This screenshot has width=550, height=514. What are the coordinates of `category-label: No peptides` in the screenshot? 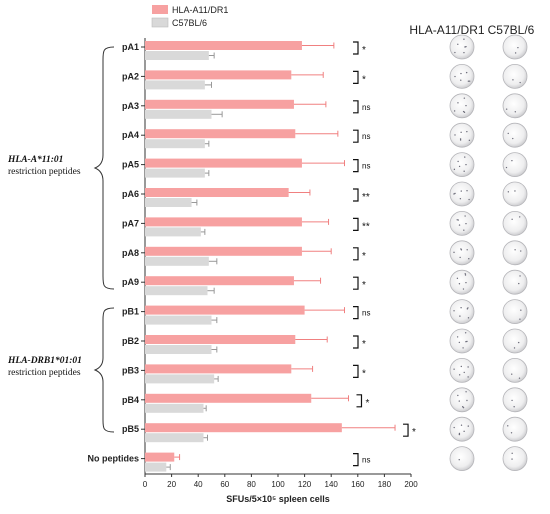 It's located at (113, 459).